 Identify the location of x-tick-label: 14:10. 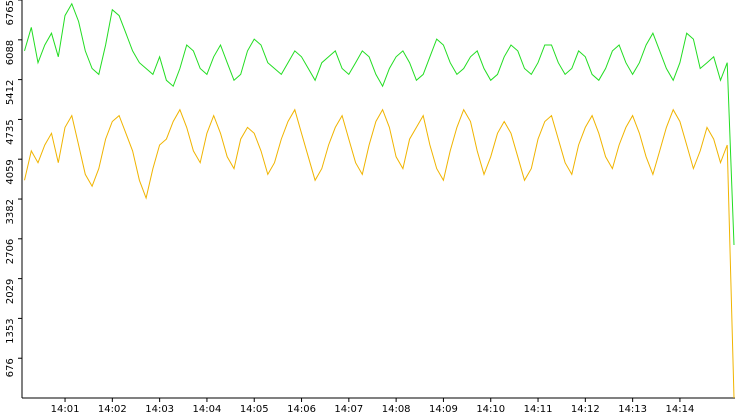
(490, 409).